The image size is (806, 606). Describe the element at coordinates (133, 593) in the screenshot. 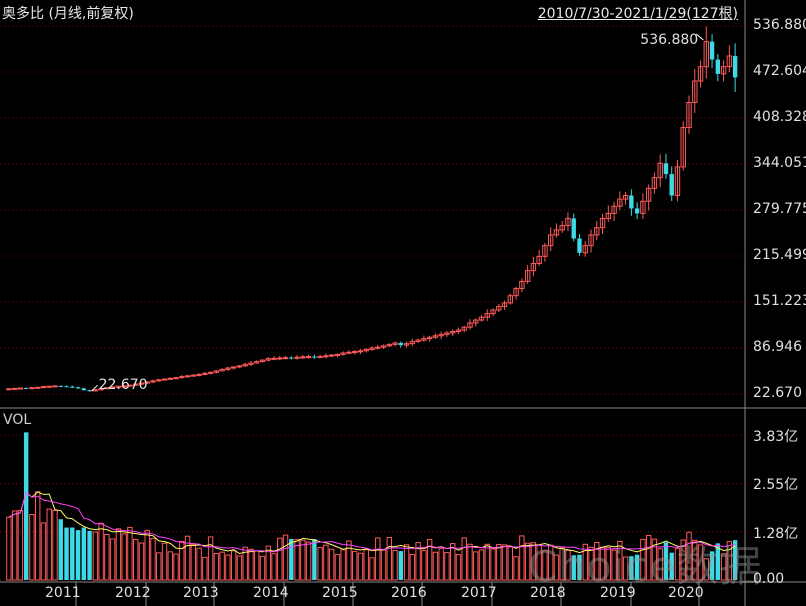

I see `x-tick-label: 2012` at that location.